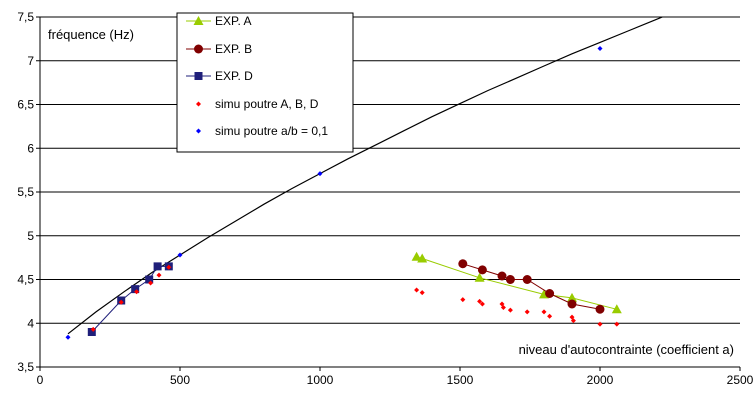 The width and height of the screenshot is (753, 397). What do you see at coordinates (271, 131) in the screenshot?
I see `legend-label: simu poutre a/b = 0,1` at bounding box center [271, 131].